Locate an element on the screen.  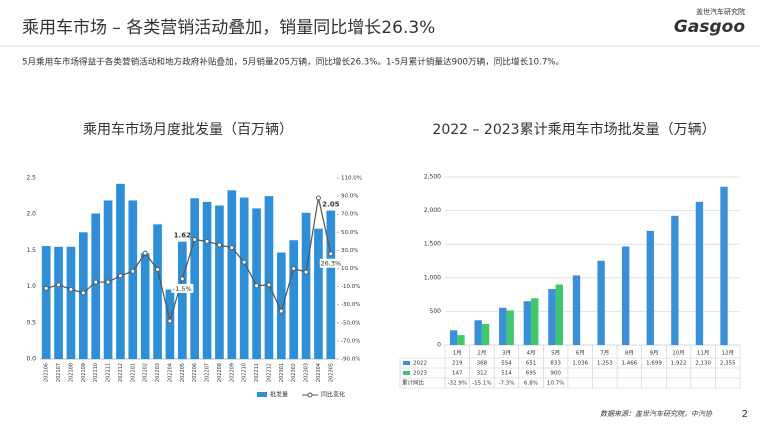
table-value: 1,922 is located at coordinates (679, 364).